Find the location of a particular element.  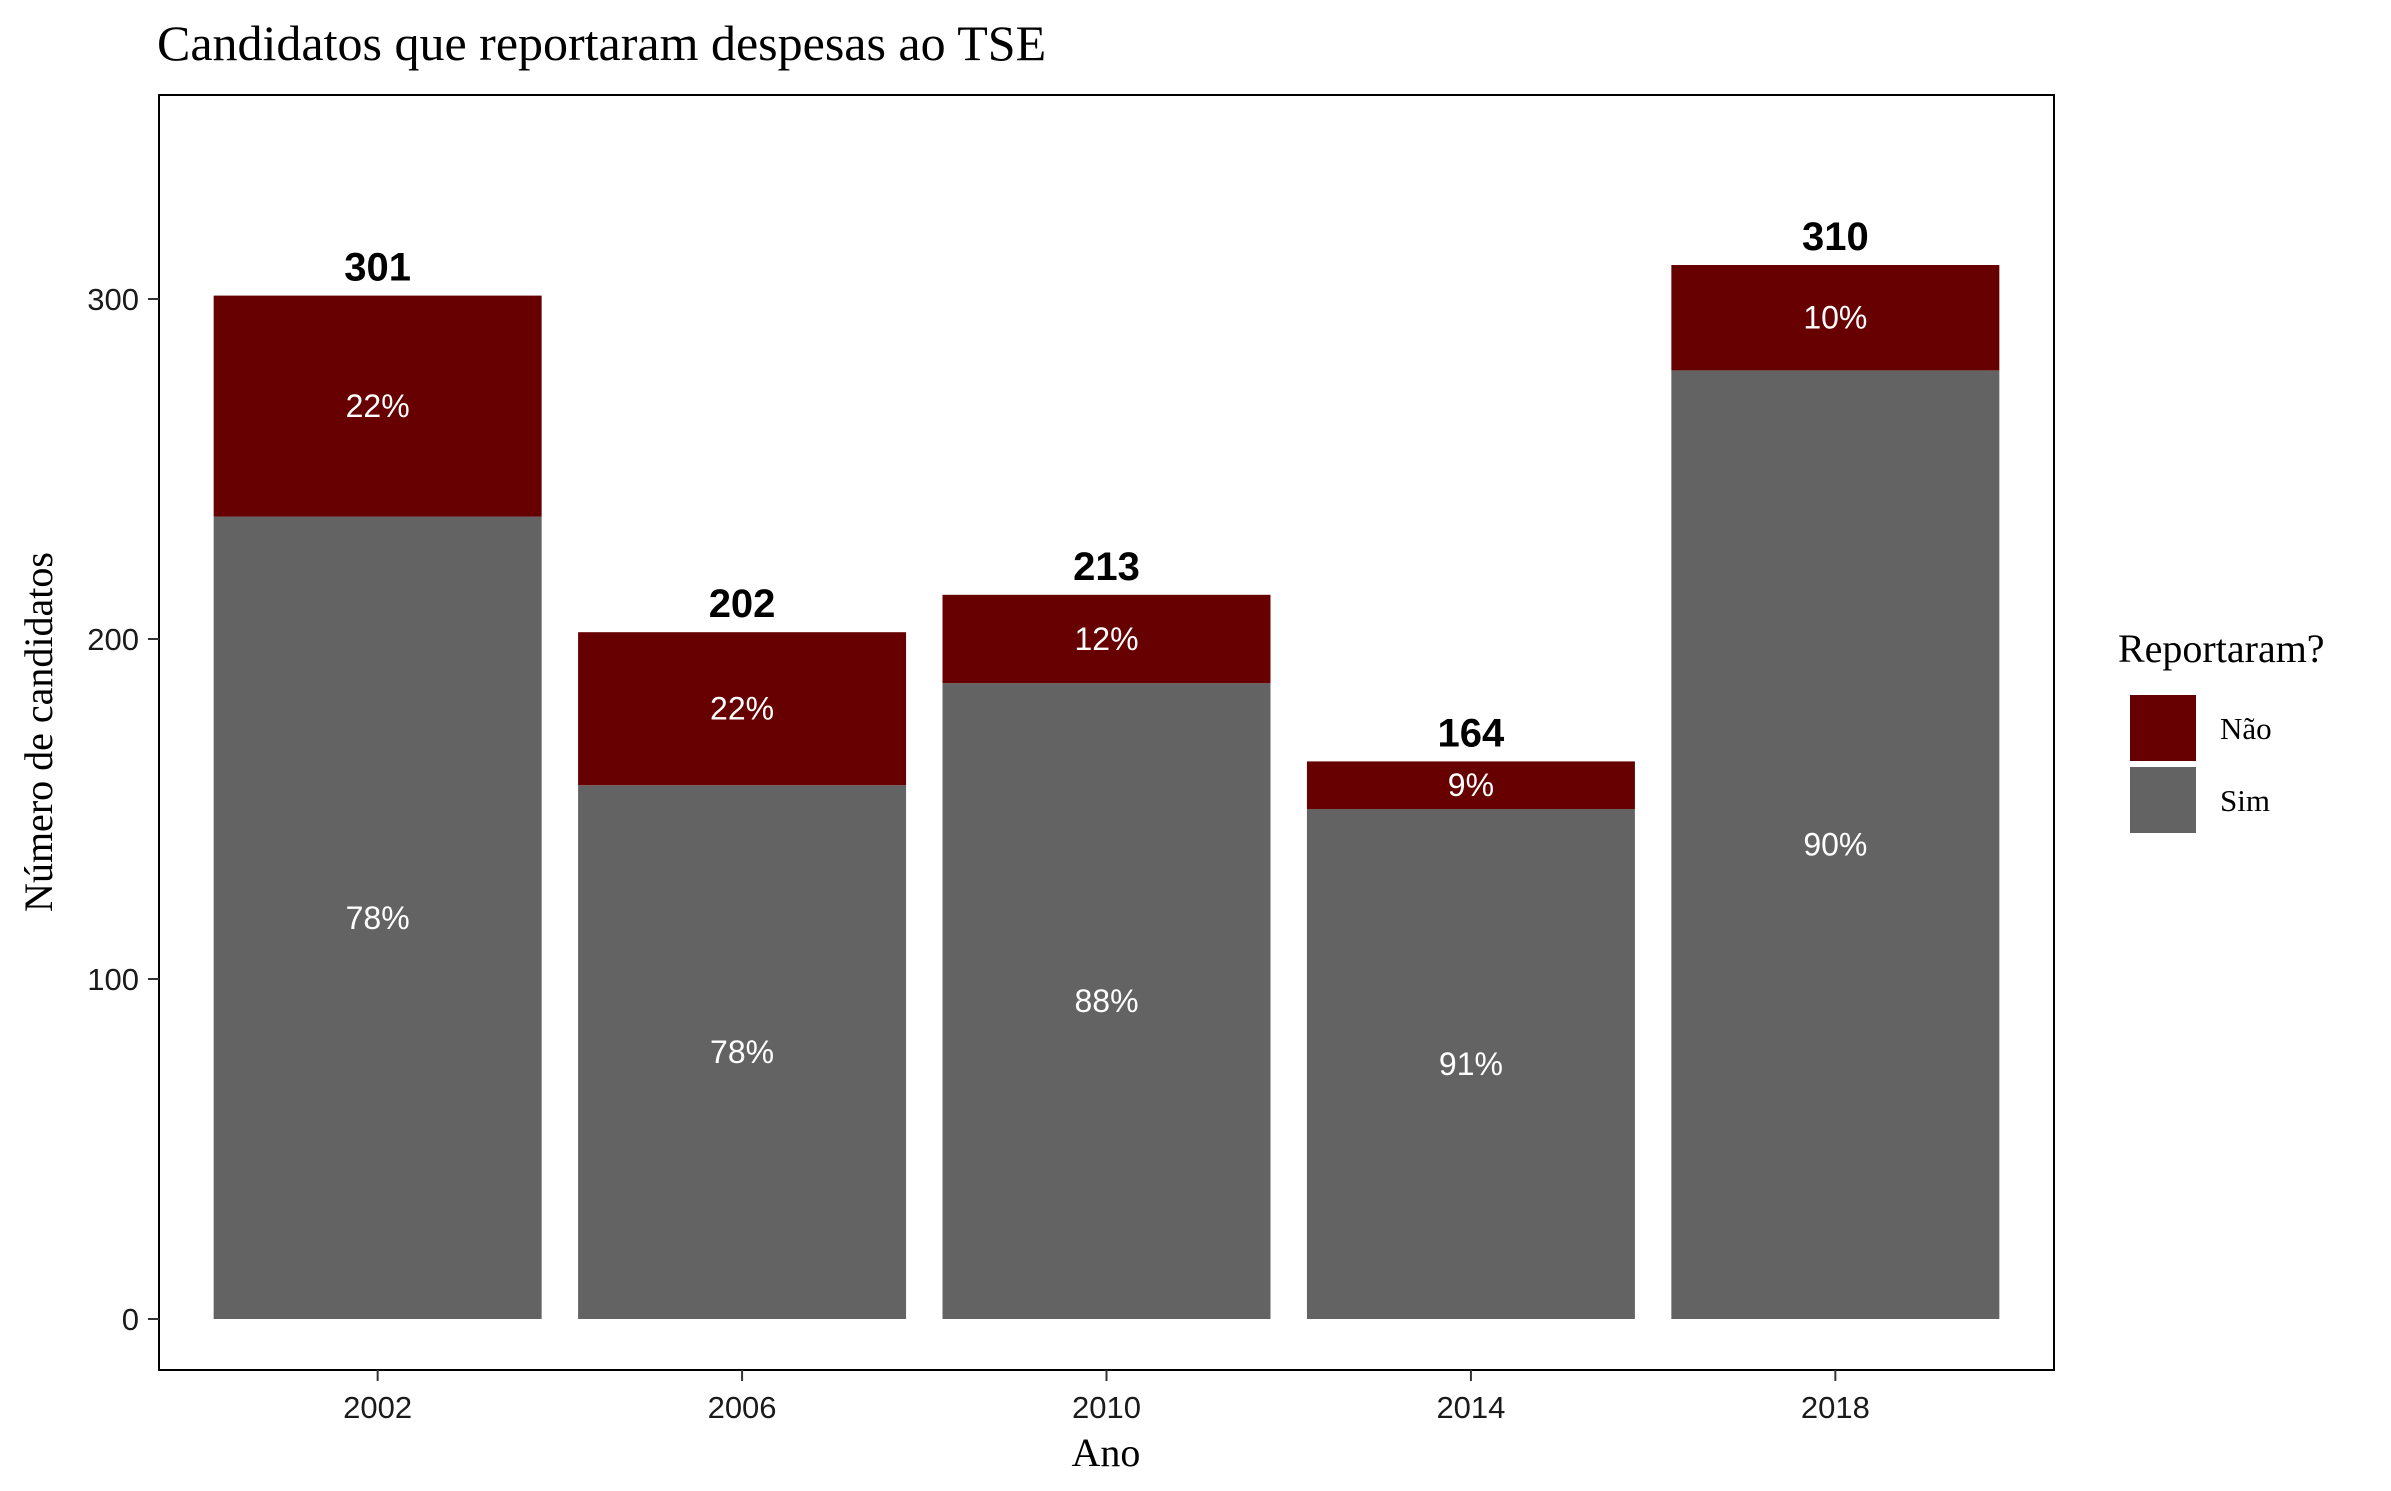

x-tick-label: 2010 is located at coordinates (1106, 1407).